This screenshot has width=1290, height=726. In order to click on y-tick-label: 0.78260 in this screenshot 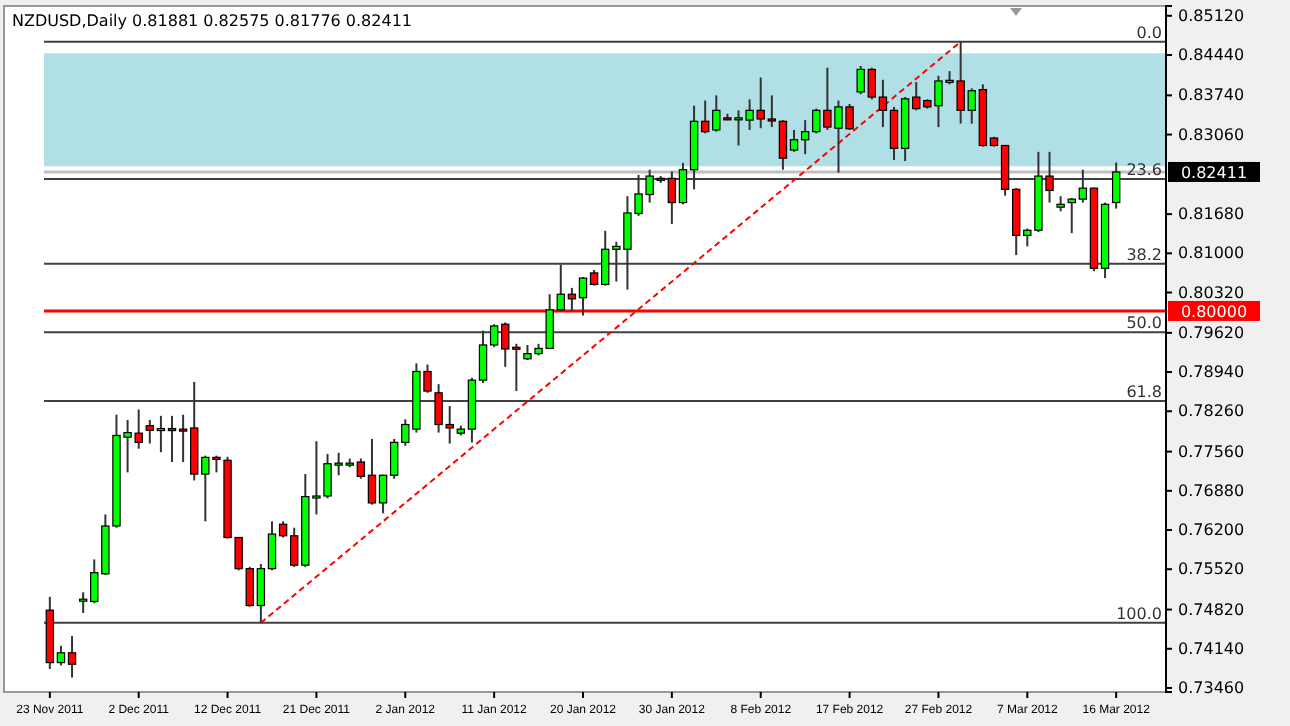, I will do `click(1211, 411)`.